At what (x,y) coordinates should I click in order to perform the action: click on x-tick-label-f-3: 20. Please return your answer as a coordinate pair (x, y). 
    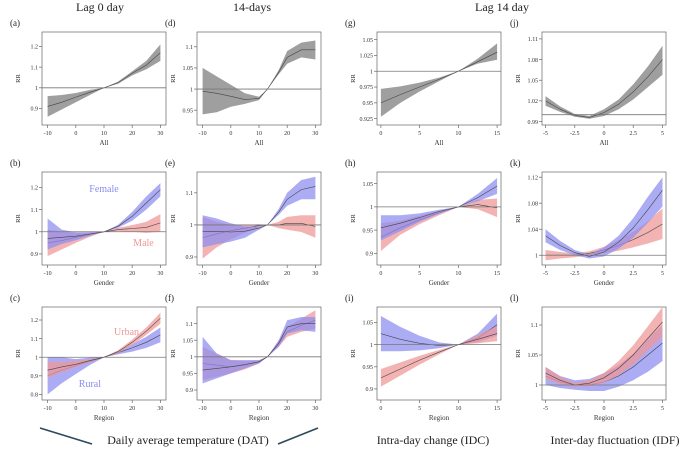
    Looking at the image, I should click on (287, 409).